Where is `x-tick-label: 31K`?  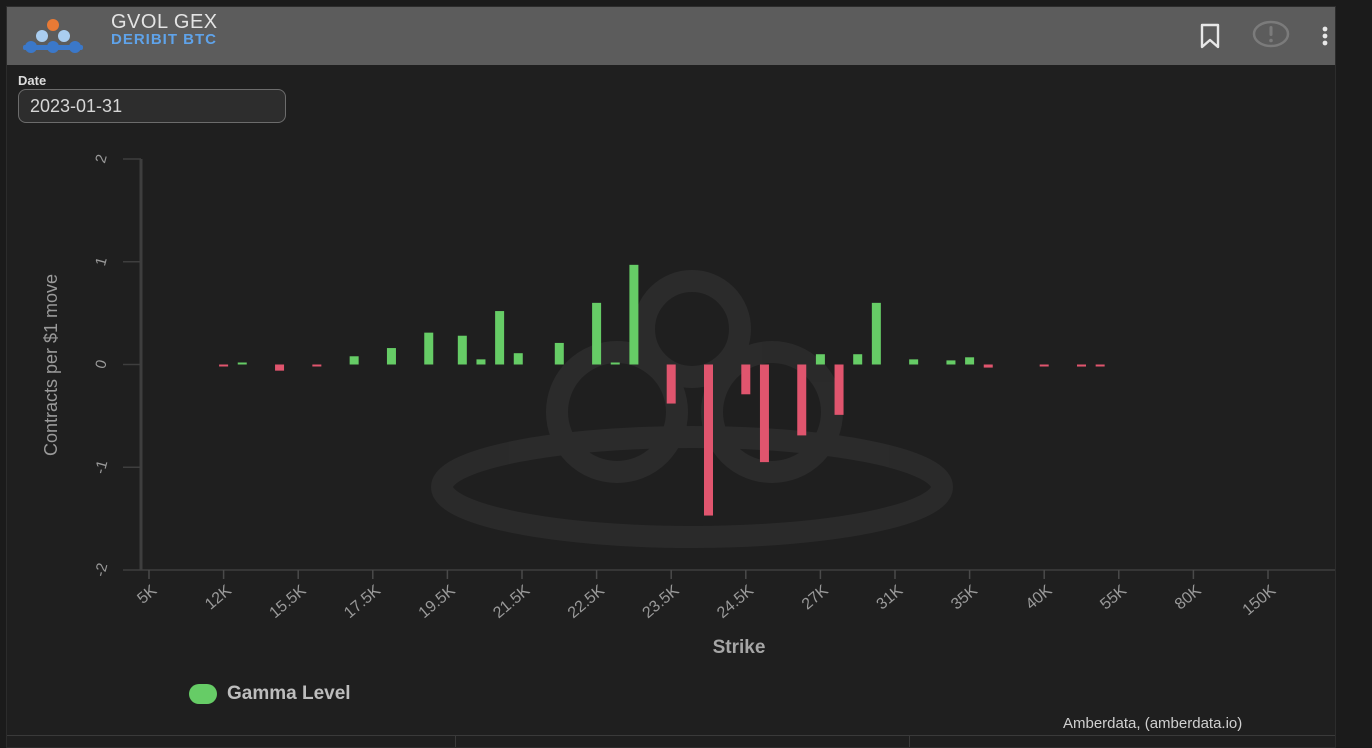 x-tick-label: 31K is located at coordinates (890, 598).